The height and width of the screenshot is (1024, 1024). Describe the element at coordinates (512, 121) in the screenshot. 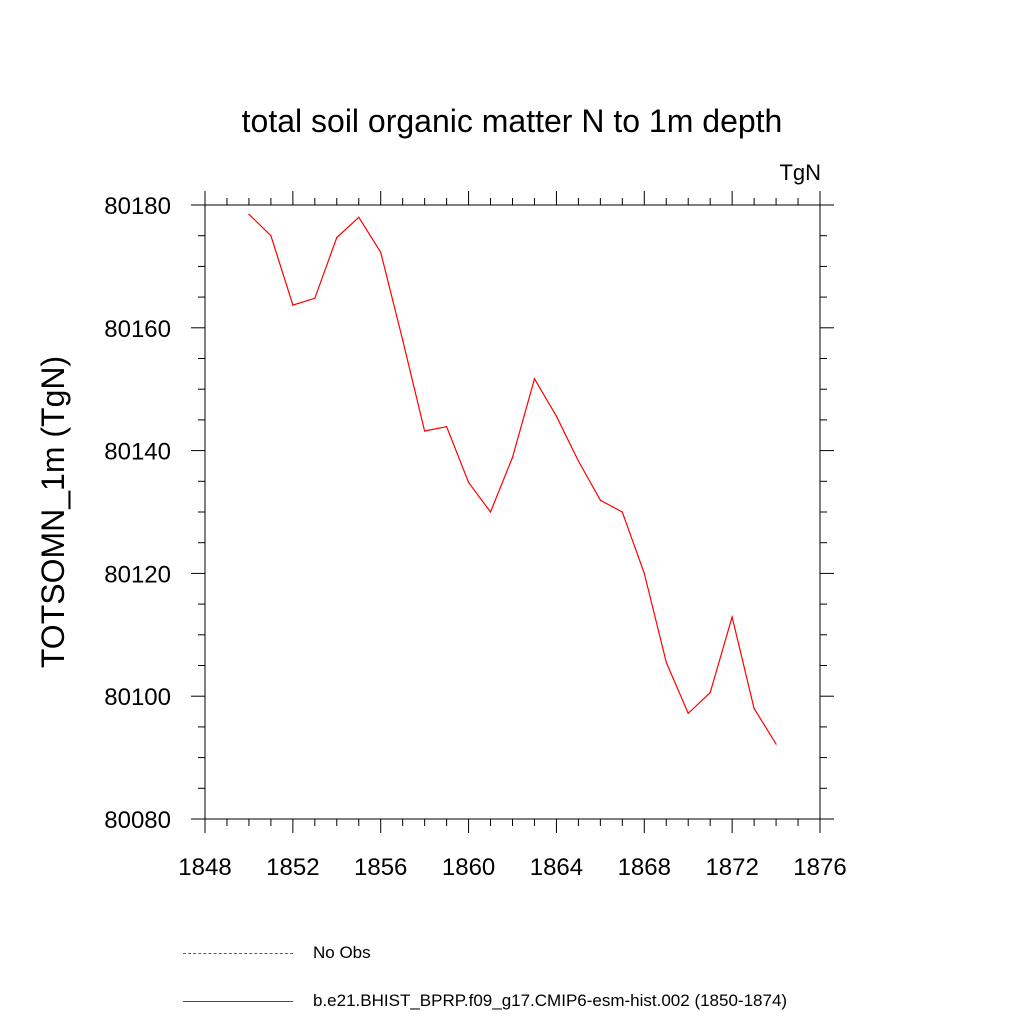

I see `chart-title: total soil organic matter N to 1m depth` at that location.